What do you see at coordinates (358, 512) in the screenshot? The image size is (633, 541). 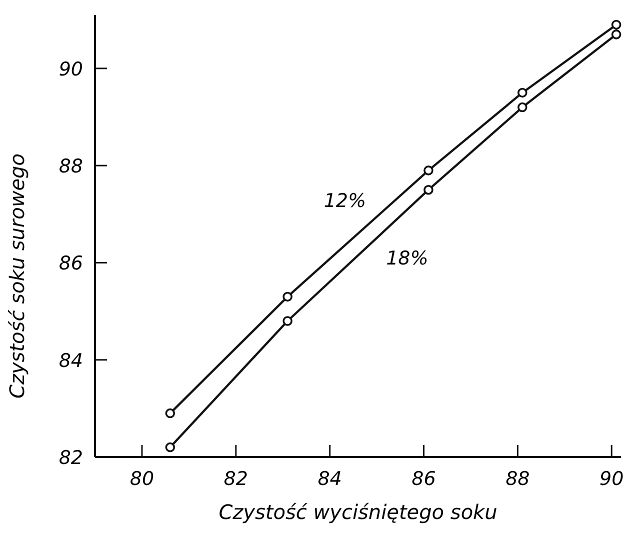 I see `x-axis-title: Czystość wyciśniętego soku` at bounding box center [358, 512].